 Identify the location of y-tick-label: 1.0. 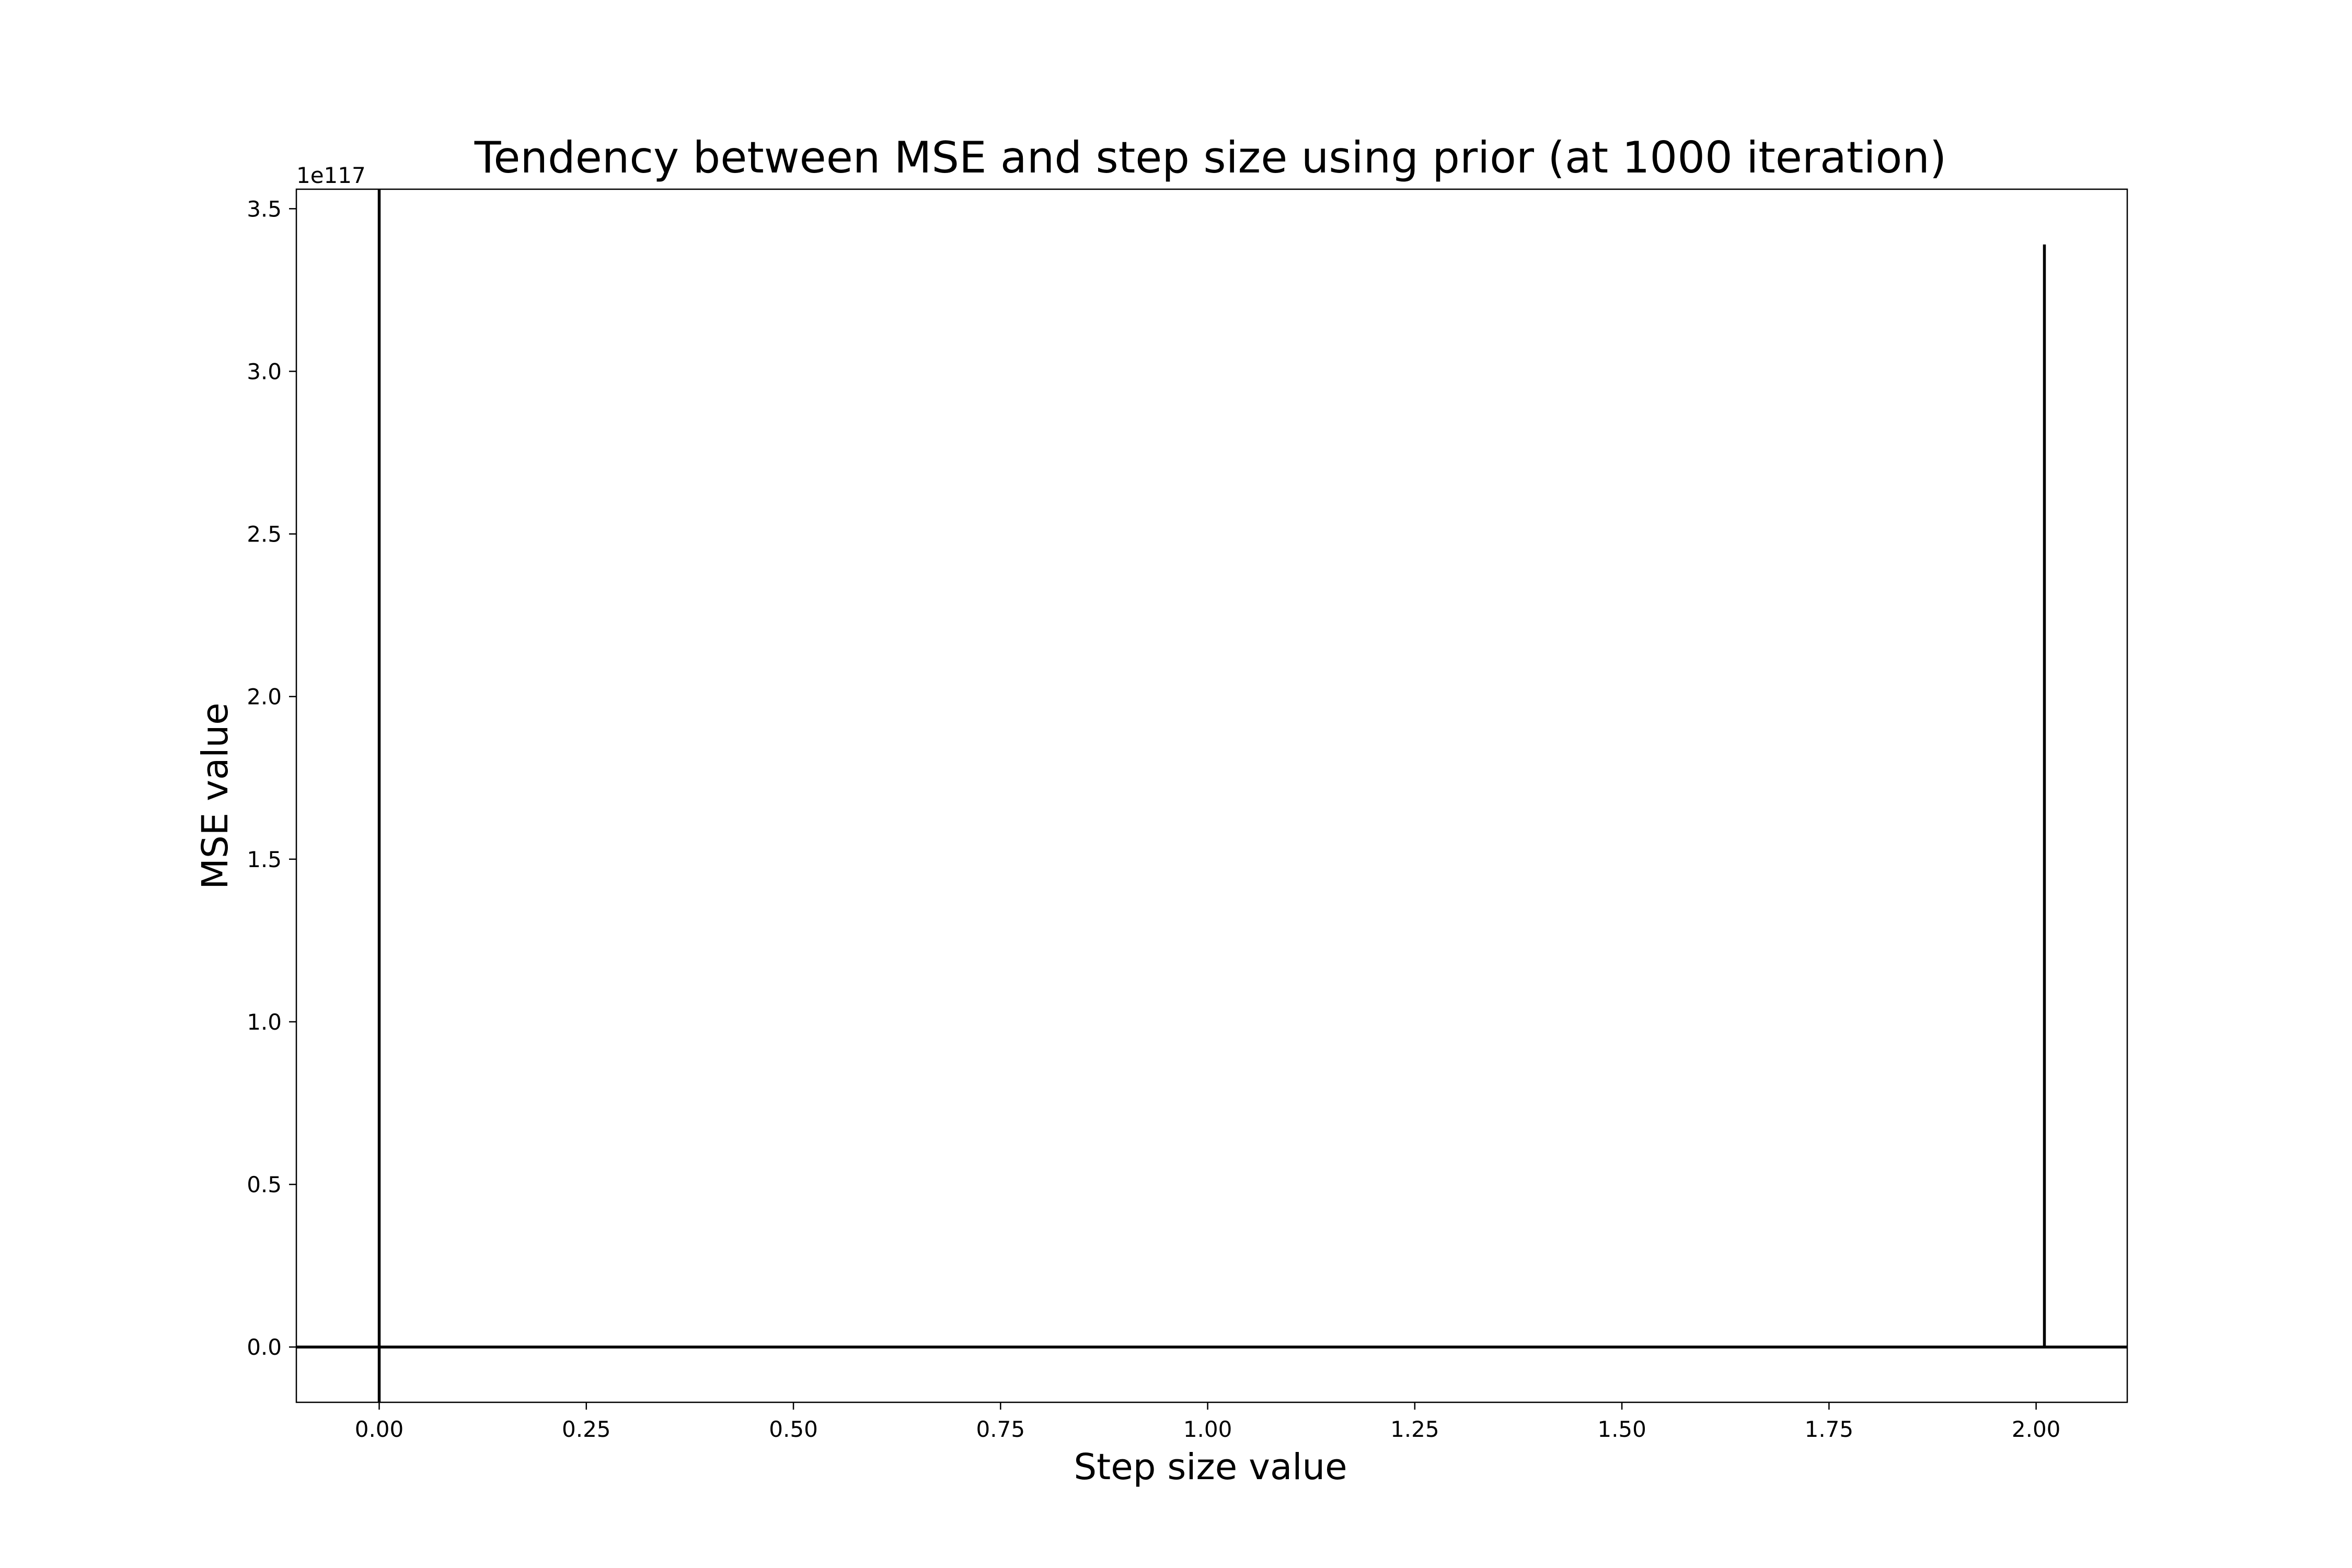
(264, 1022).